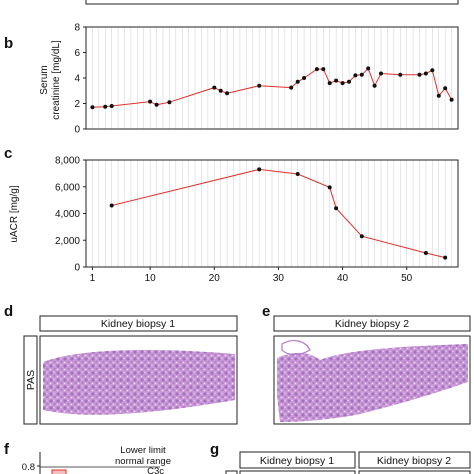 Image resolution: width=474 pixels, height=474 pixels. Describe the element at coordinates (279, 278) in the screenshot. I see `uacr-x-tick-label: 30` at that location.